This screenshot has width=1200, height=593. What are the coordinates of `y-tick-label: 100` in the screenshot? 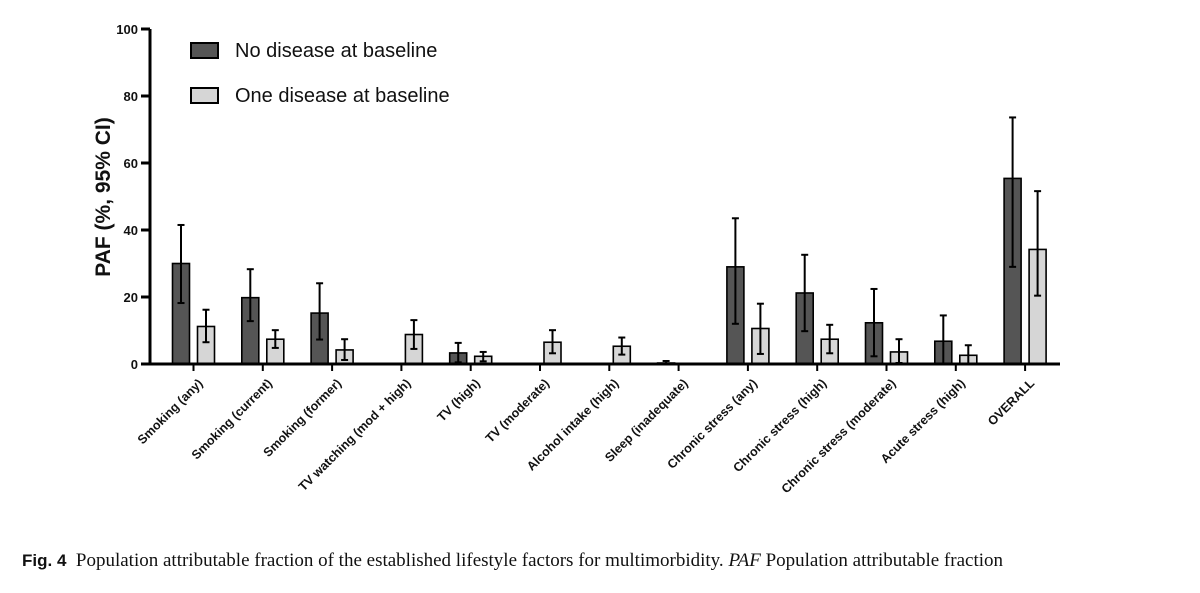 It's located at (127, 29).